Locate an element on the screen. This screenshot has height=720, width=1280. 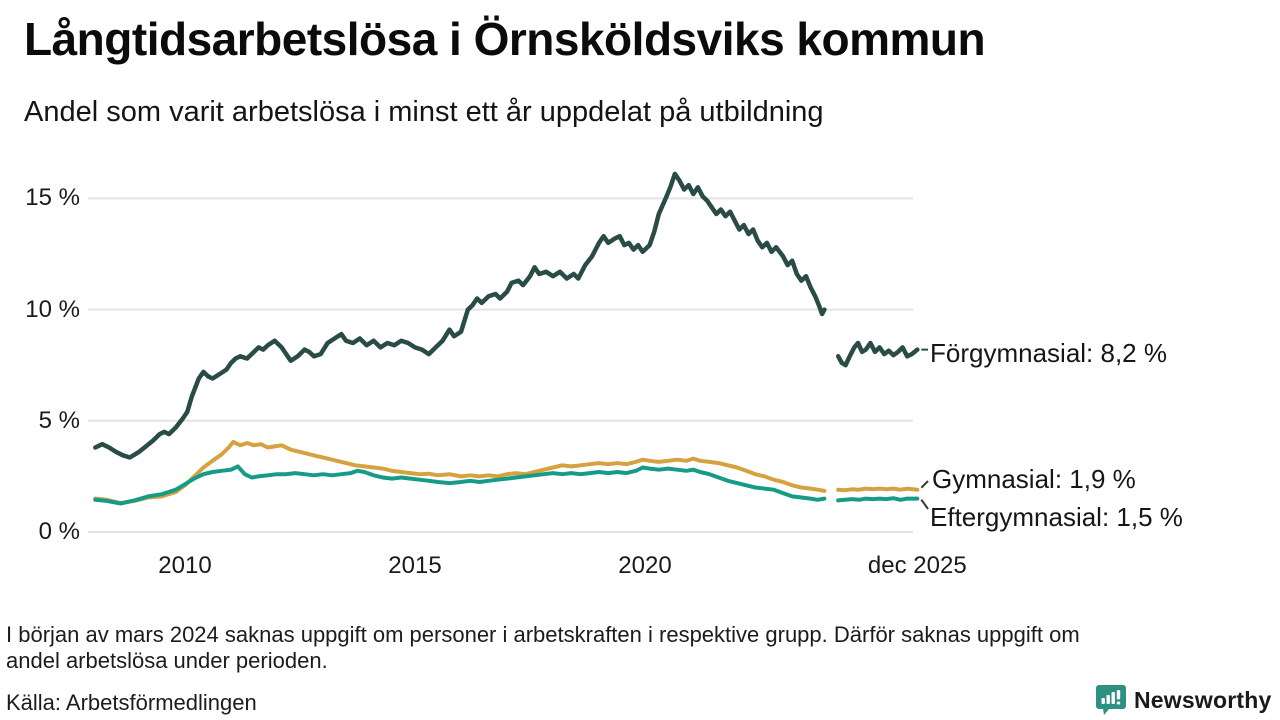
x-tick-label: 2015 is located at coordinates (415, 565).